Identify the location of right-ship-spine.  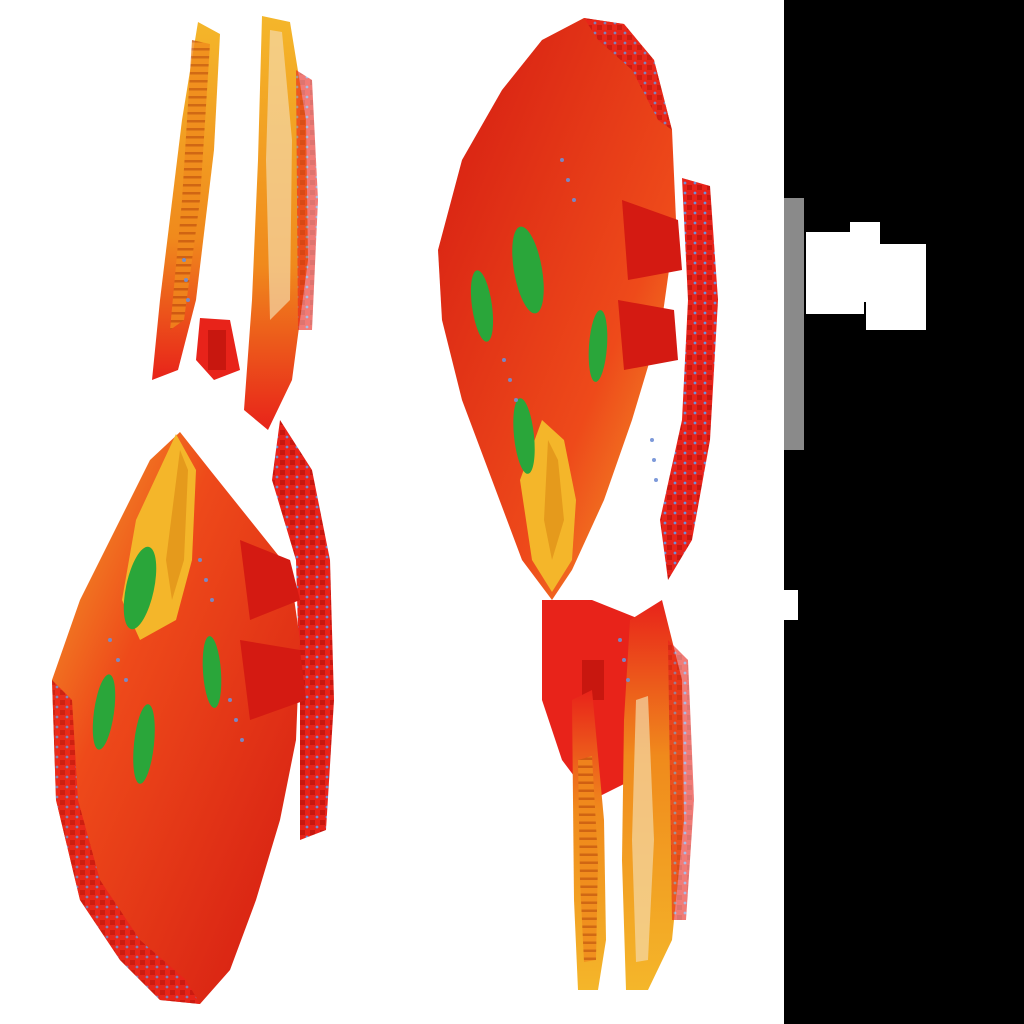
(689, 379).